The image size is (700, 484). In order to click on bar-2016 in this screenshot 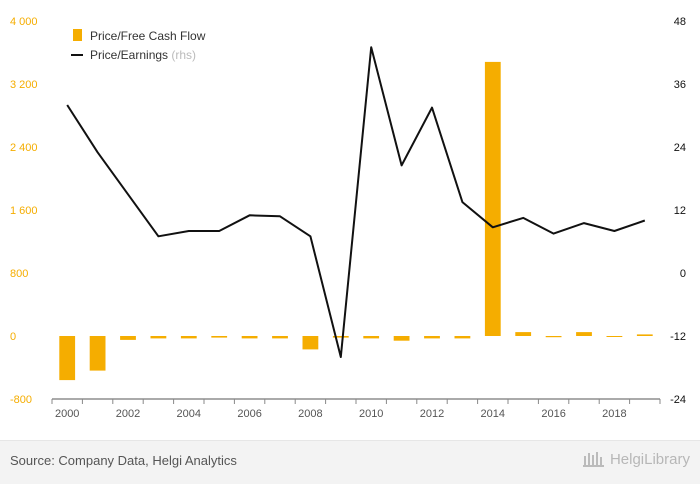, I will do `click(554, 336)`.